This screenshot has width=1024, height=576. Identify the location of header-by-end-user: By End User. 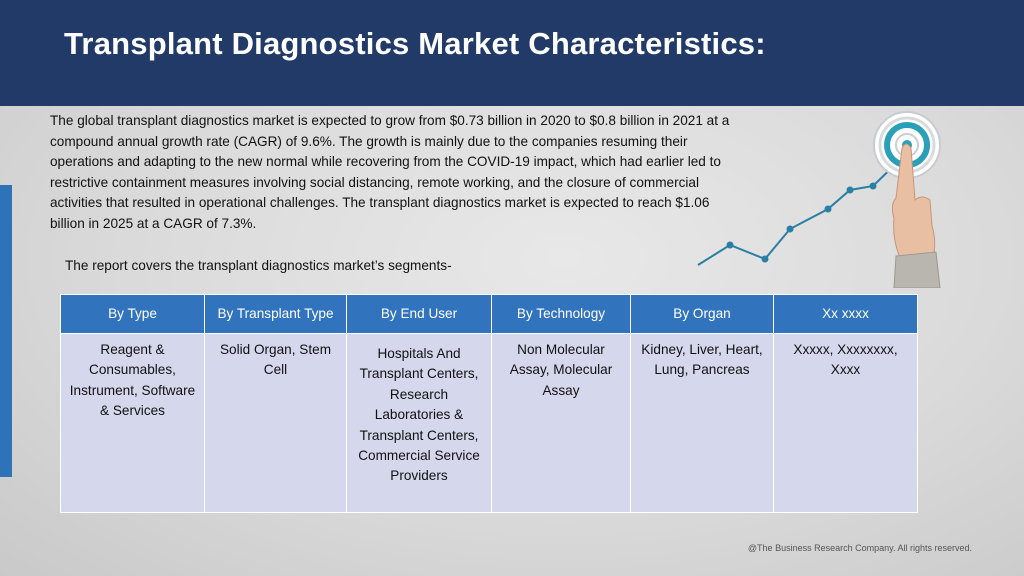
(419, 314).